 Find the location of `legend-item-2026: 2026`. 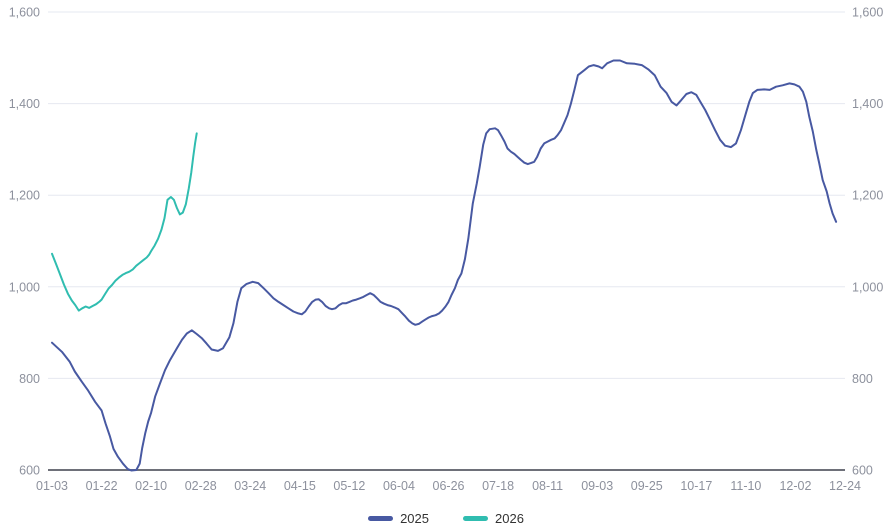

legend-item-2026: 2026 is located at coordinates (493, 518).